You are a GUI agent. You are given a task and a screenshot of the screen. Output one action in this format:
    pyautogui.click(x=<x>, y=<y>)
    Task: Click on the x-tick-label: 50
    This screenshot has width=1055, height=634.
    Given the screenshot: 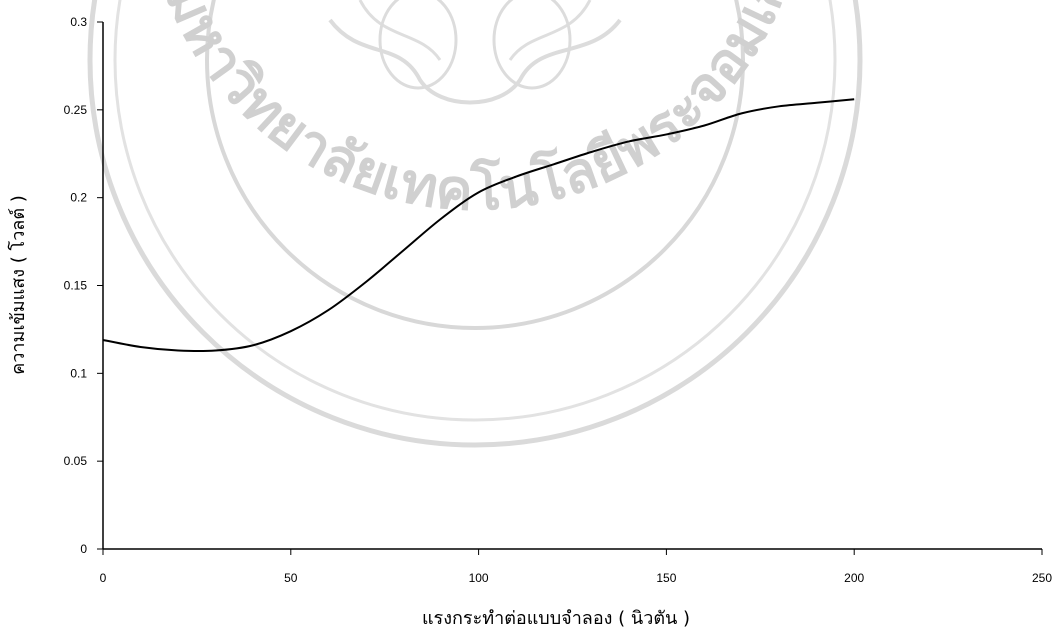 What is the action you would take?
    pyautogui.click(x=291, y=578)
    